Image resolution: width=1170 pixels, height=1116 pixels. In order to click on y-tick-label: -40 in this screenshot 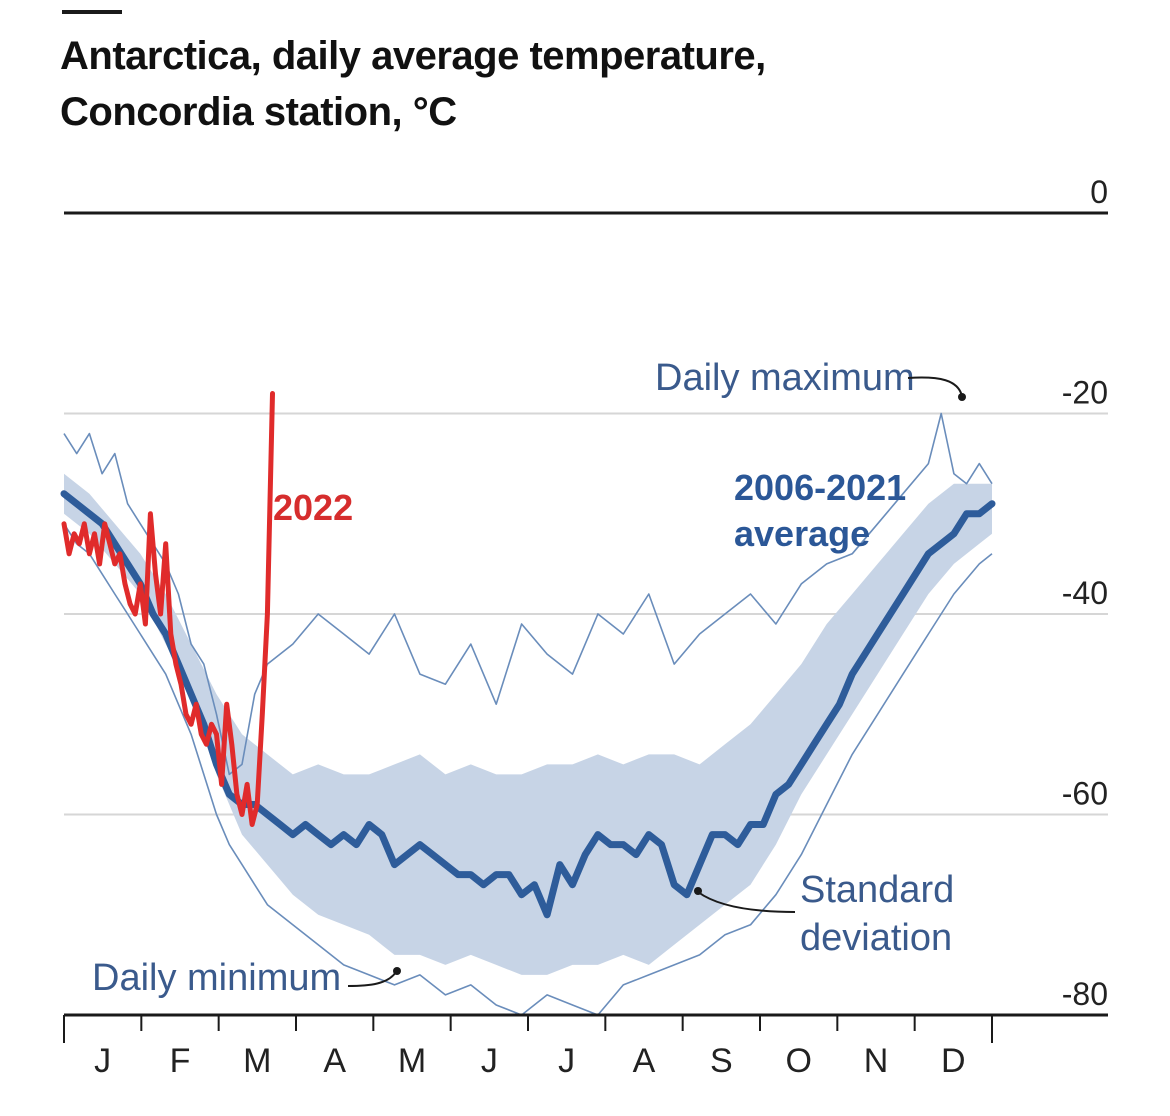, I will do `click(1085, 593)`.